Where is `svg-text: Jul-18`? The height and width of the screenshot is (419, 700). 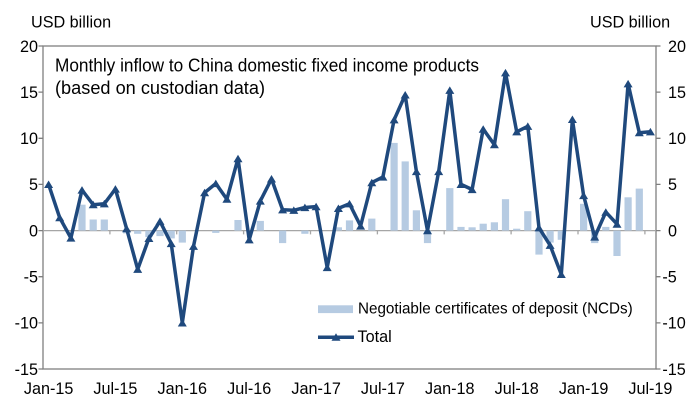 svg-text: Jul-18 is located at coordinates (517, 389).